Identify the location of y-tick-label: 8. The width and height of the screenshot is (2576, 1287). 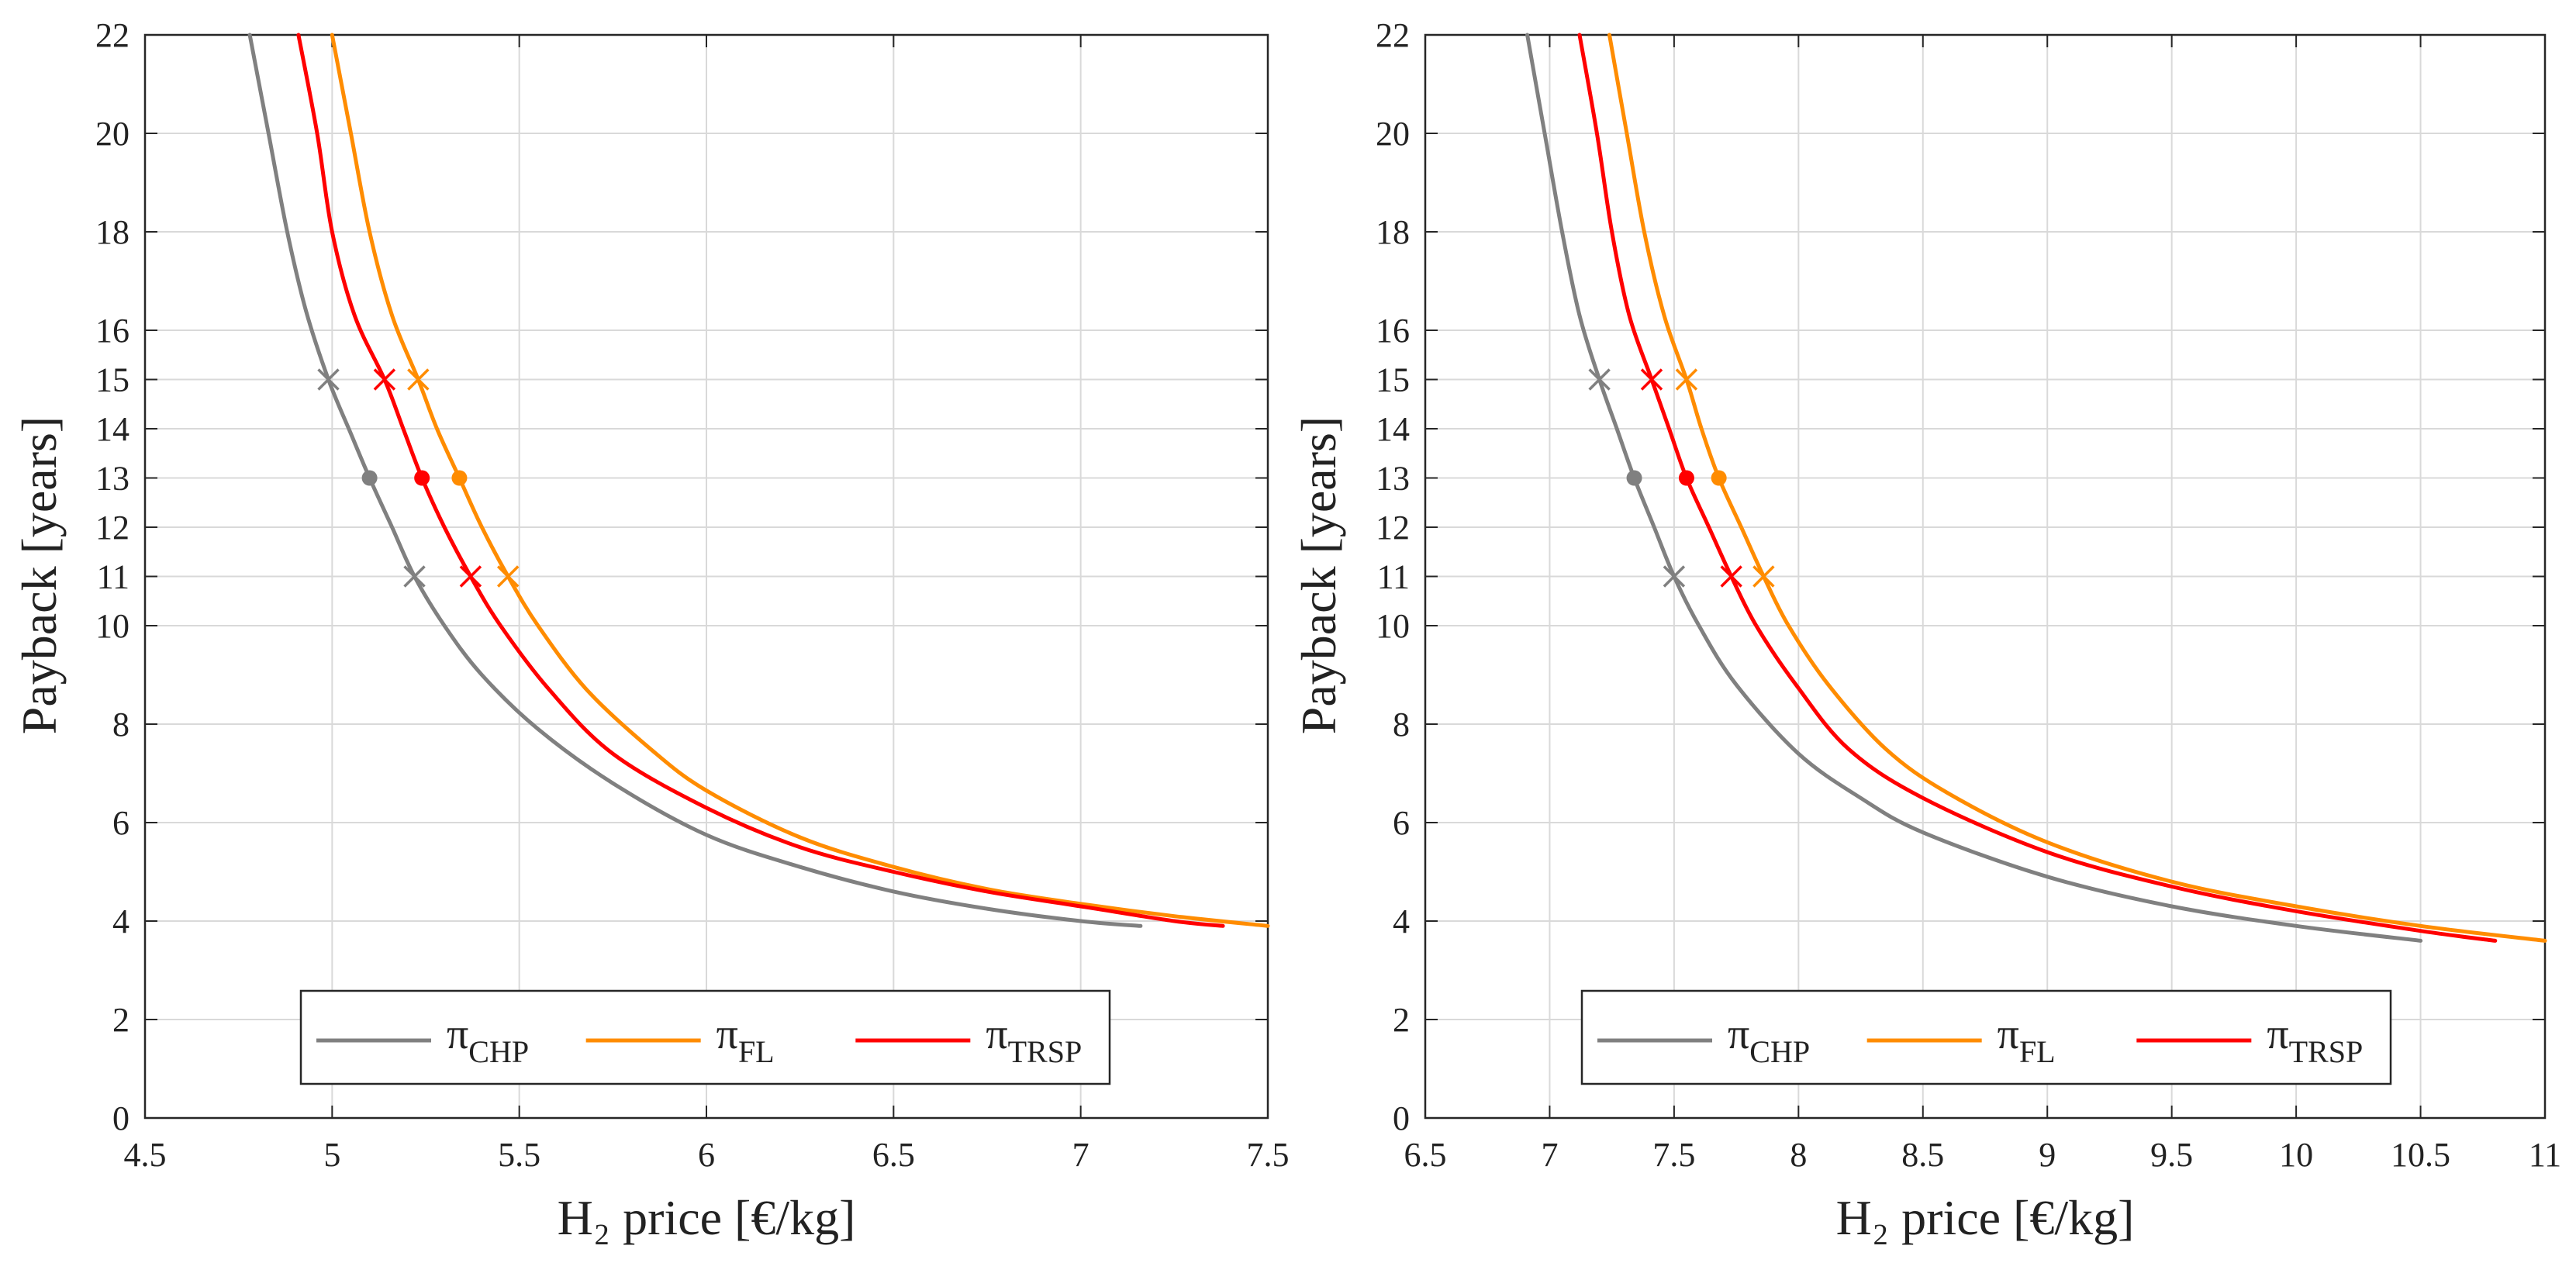
(121, 725).